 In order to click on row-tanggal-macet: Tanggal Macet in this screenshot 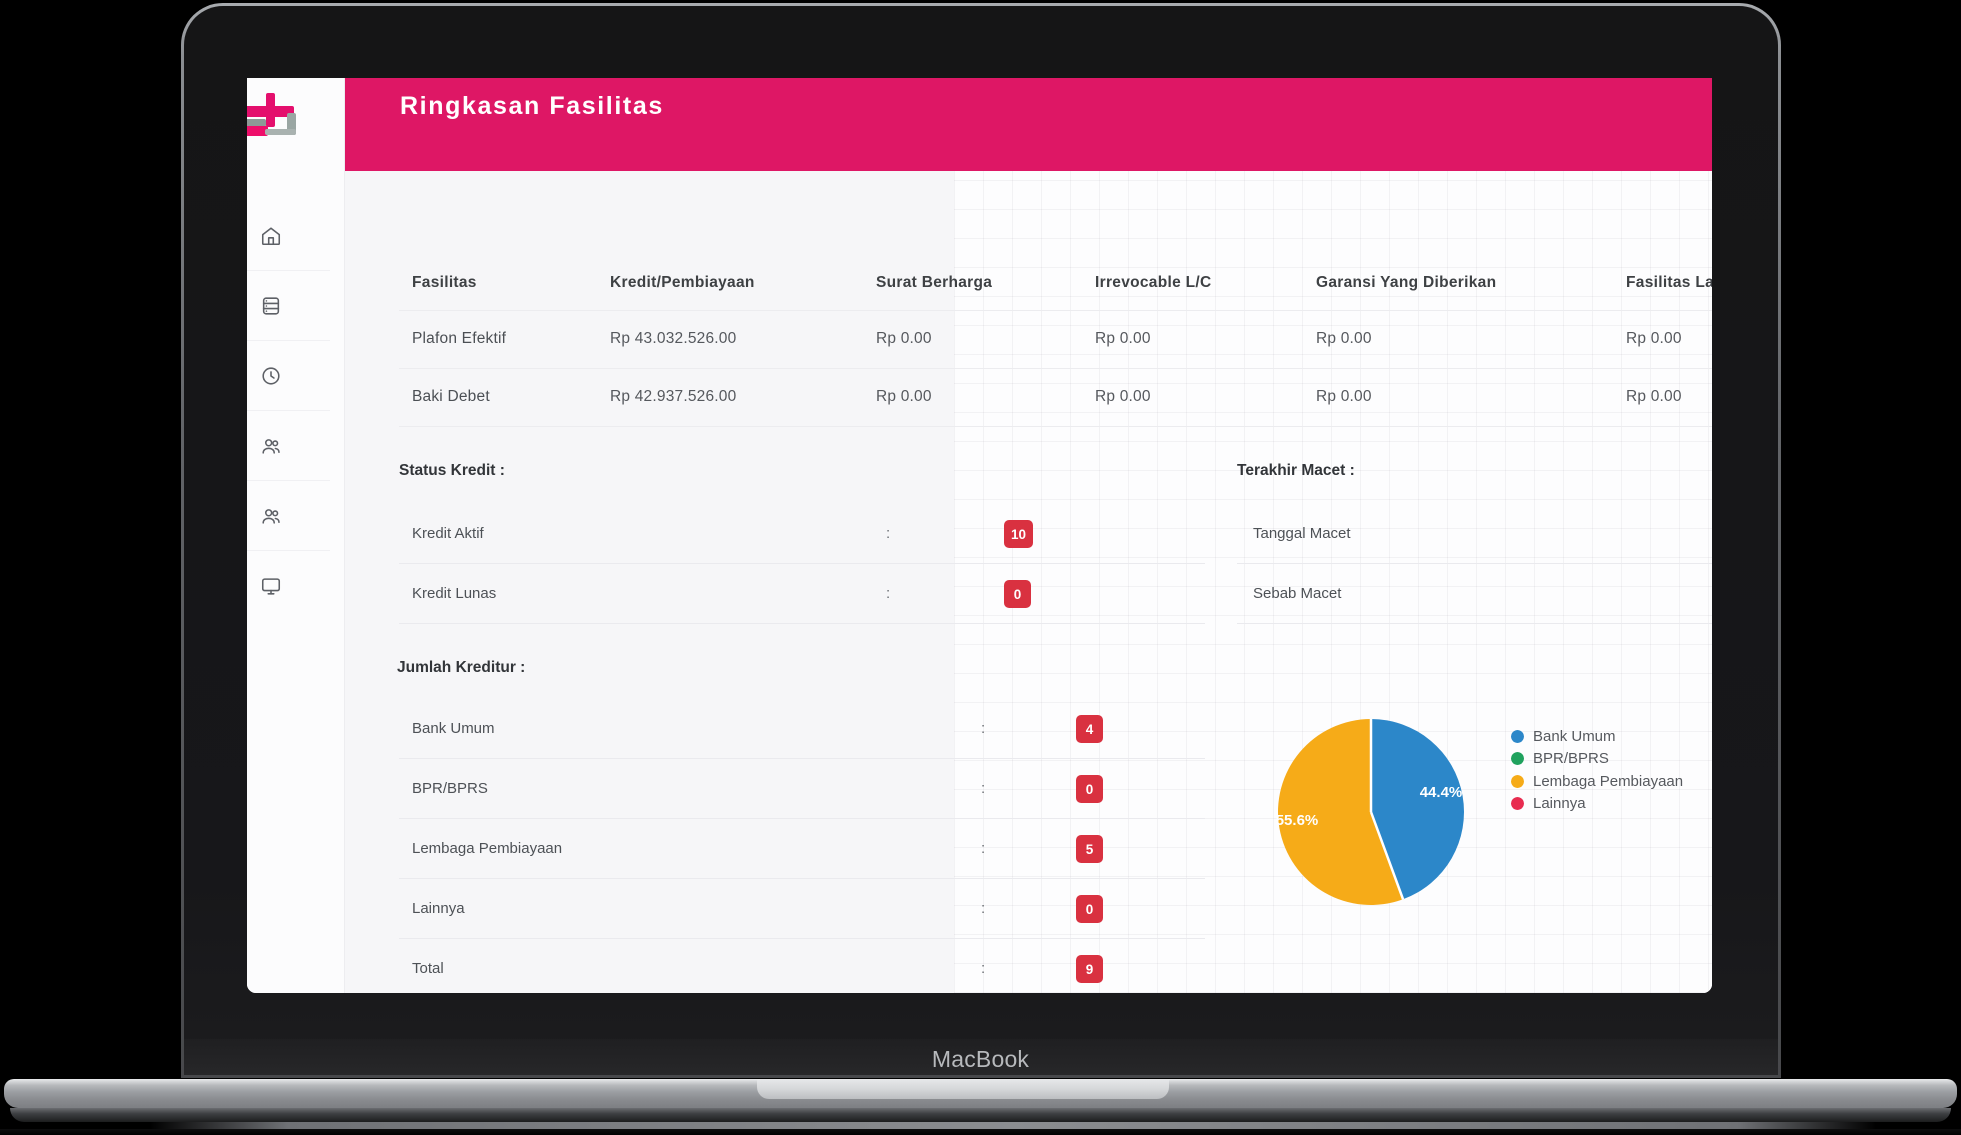, I will do `click(1474, 534)`.